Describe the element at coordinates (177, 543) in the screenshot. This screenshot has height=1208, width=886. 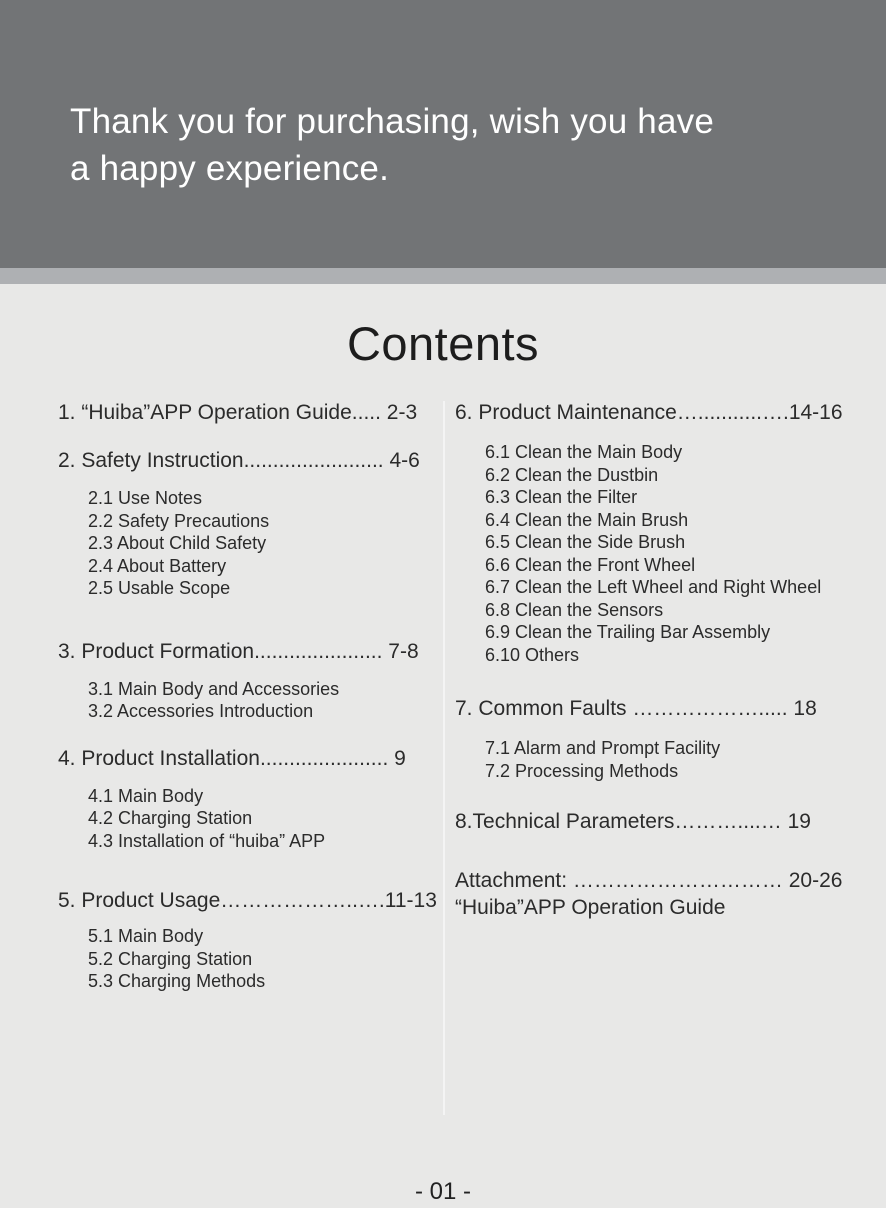
I see `toc-subitem: 2.3 About Child Safety` at that location.